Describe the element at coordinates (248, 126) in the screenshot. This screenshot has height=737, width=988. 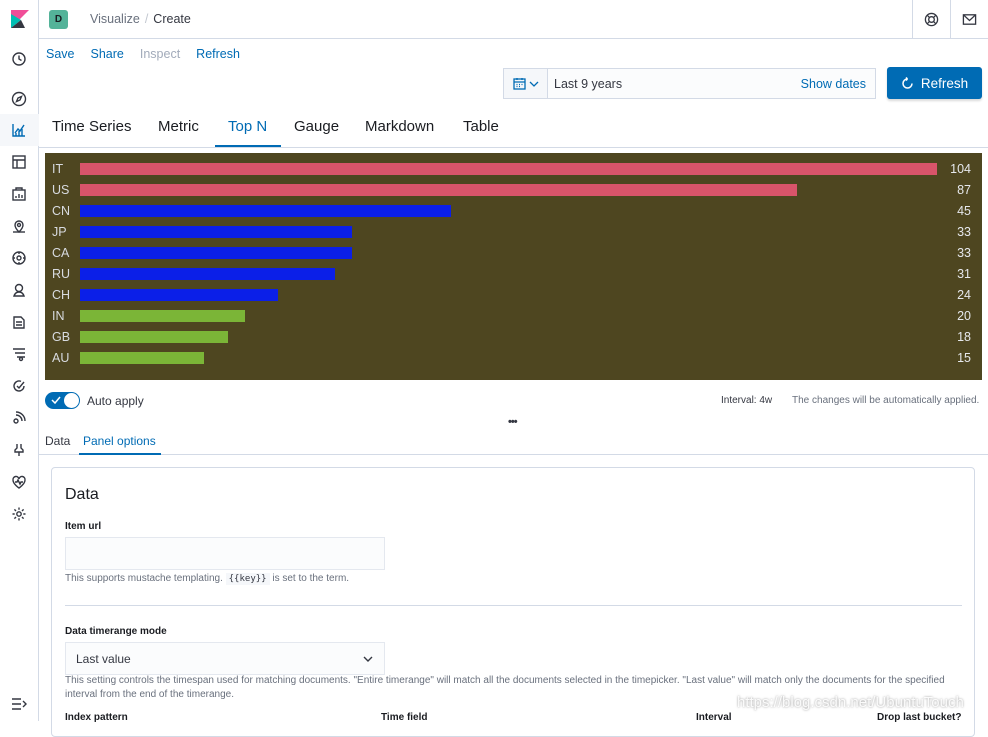
I see `tab-top-n: Top N` at that location.